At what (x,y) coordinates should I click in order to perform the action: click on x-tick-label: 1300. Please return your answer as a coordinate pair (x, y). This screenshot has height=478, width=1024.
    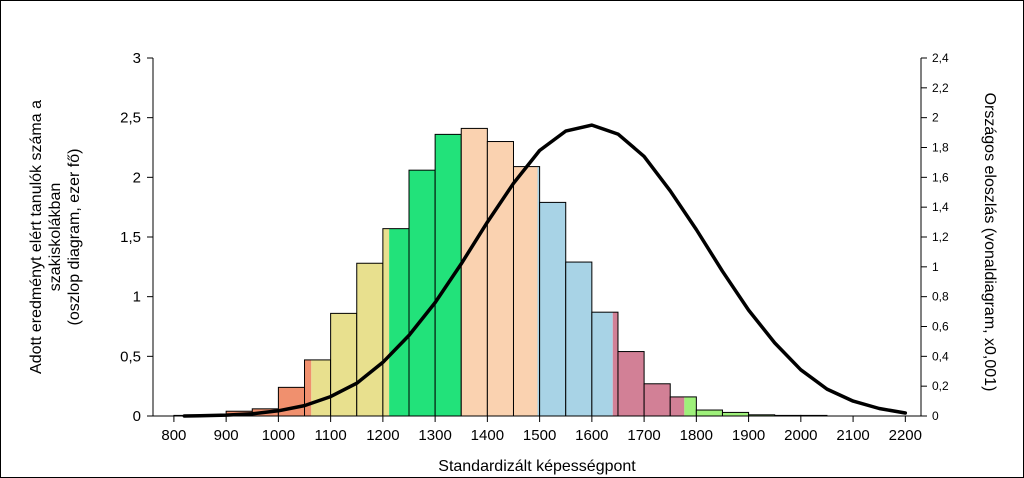
    Looking at the image, I should click on (434, 435).